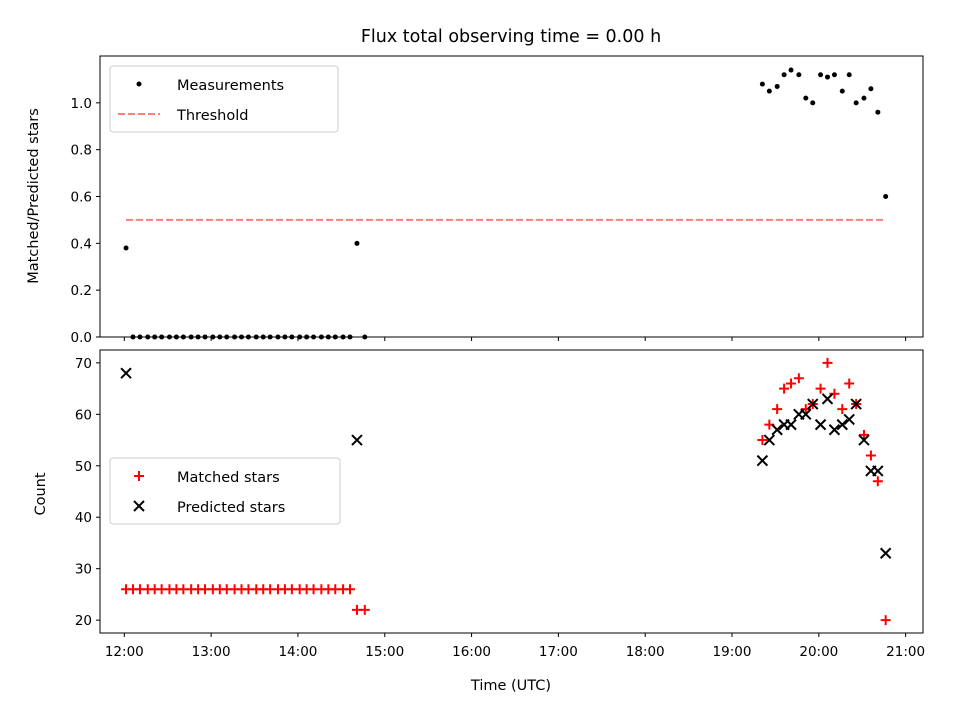 This screenshot has width=960, height=720. I want to click on x-axis-label: Time (UTC), so click(510, 686).